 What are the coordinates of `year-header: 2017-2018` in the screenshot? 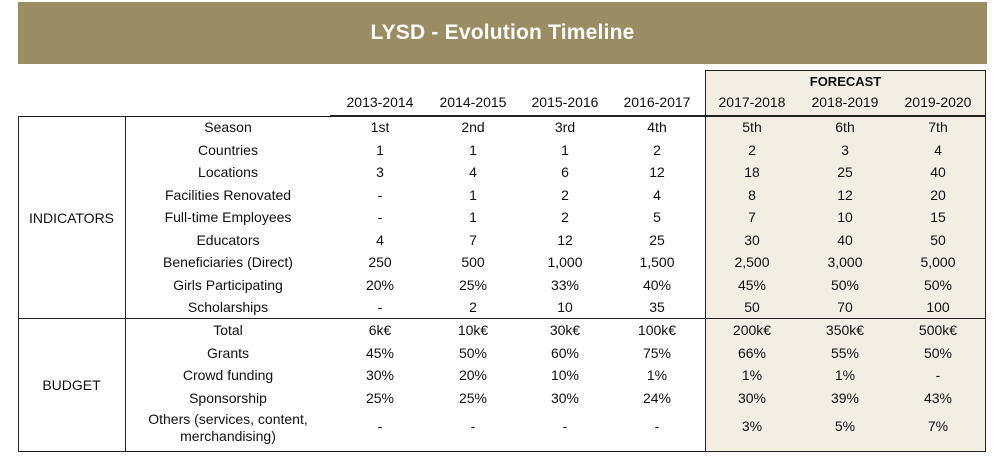 It's located at (752, 102).